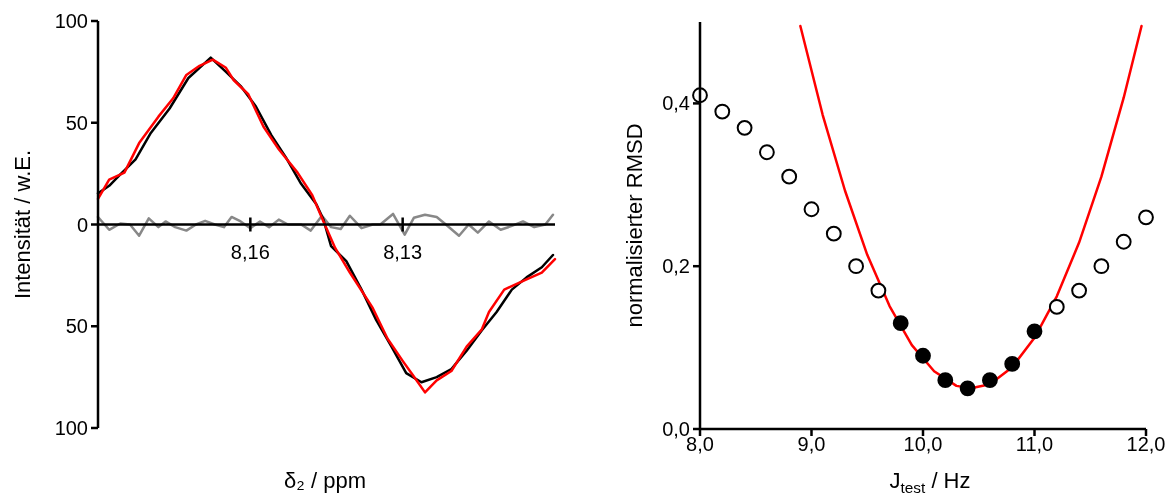 The image size is (1172, 499). What do you see at coordinates (1034, 444) in the screenshot?
I see `x-tick-label: 11,0` at bounding box center [1034, 444].